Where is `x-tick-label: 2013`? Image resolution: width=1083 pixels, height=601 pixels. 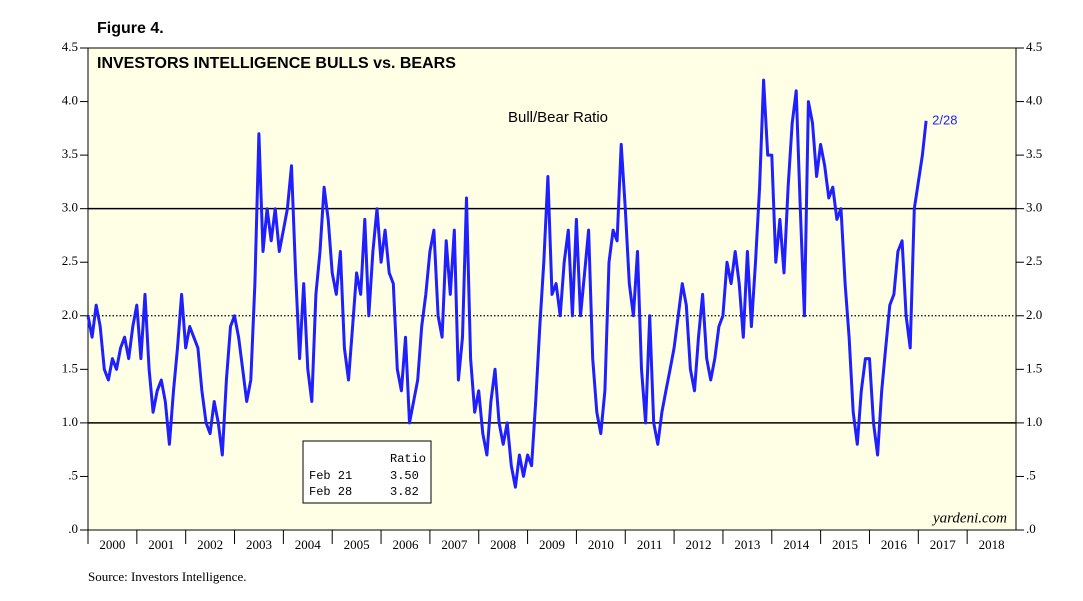
x-tick-label: 2013 is located at coordinates (747, 544).